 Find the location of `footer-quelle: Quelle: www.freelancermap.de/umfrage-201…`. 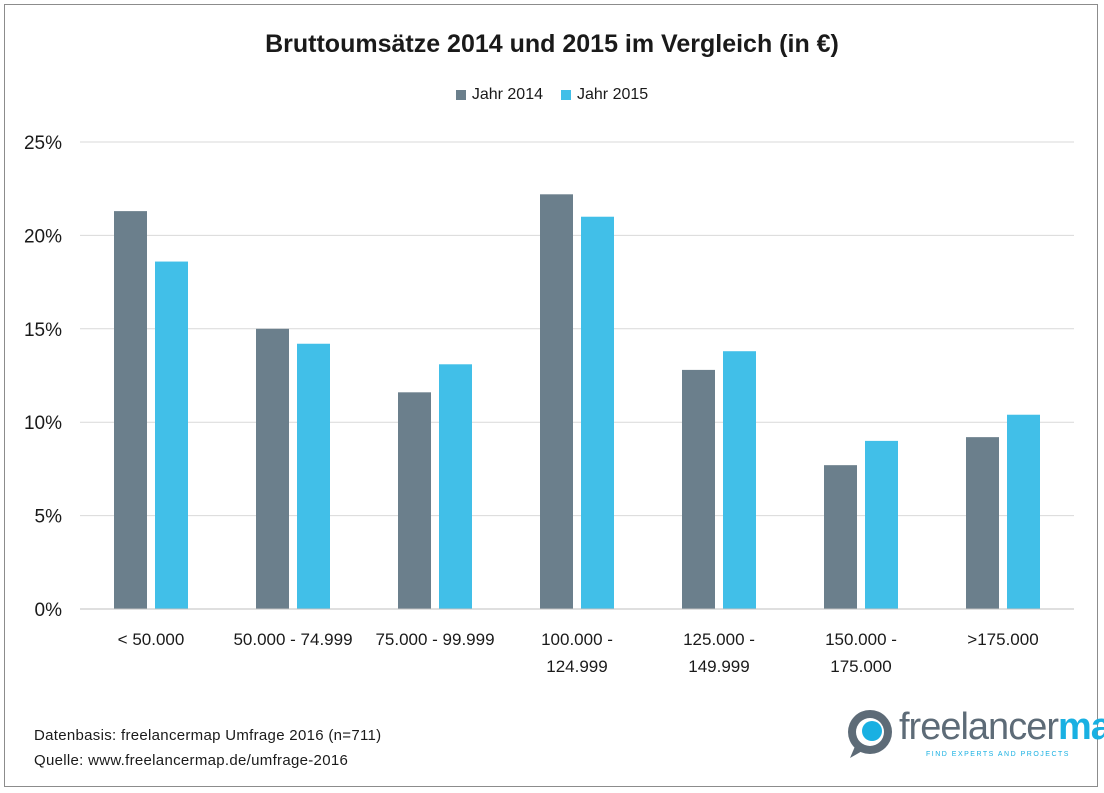

footer-quelle: Quelle: www.freelancermap.de/umfrage-201… is located at coordinates (191, 760).